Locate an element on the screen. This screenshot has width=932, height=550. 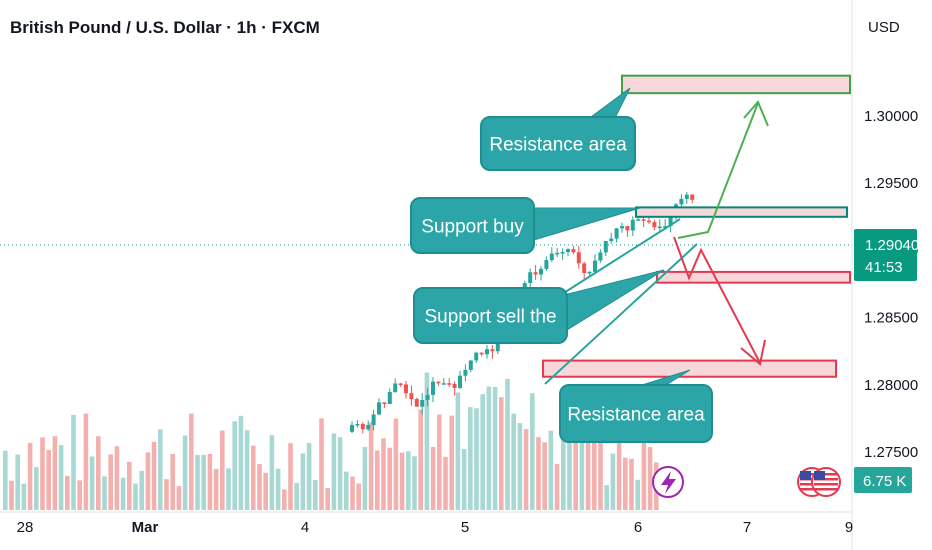
x-tick-label: 9 is located at coordinates (849, 527).